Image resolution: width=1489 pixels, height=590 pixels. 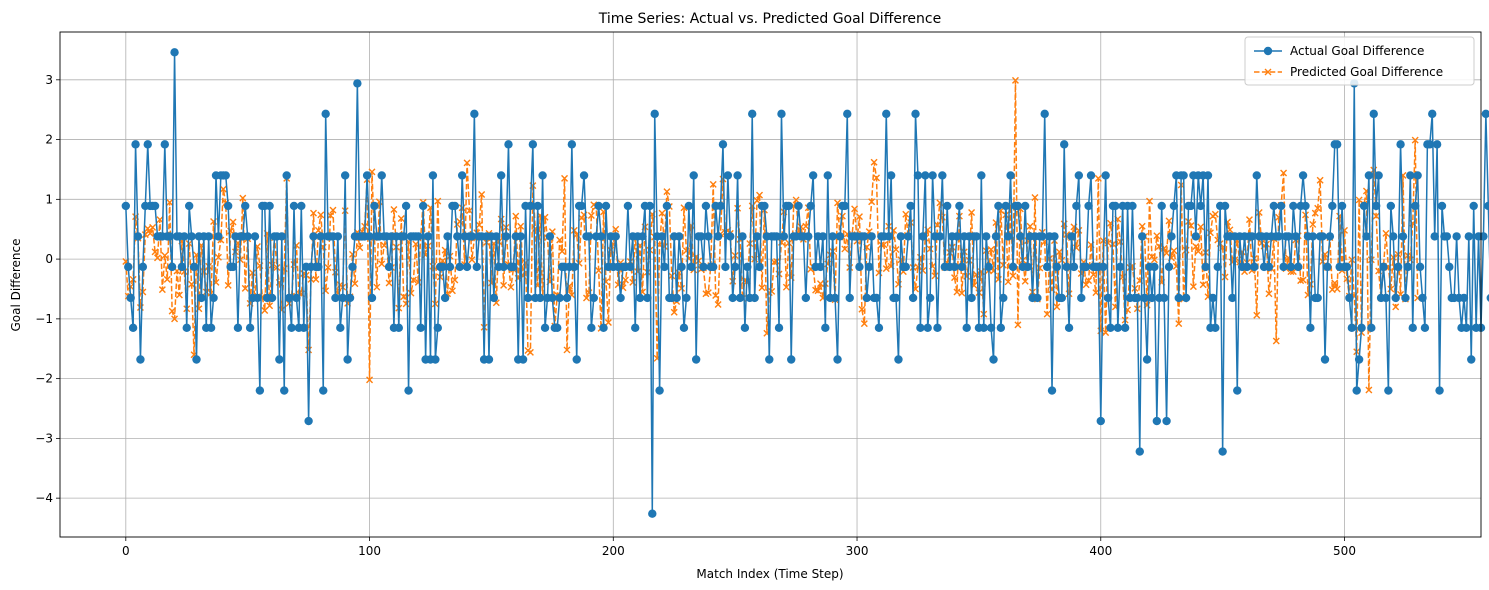 What do you see at coordinates (1268, 51) in the screenshot?
I see `legend-actual-marker` at bounding box center [1268, 51].